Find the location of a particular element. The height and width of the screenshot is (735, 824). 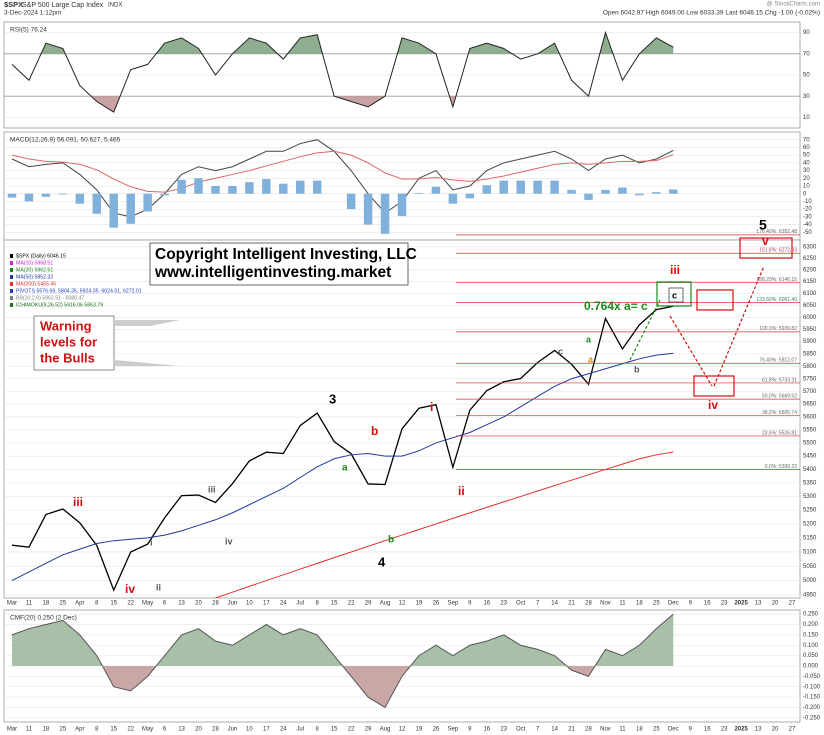

fib-label: 50.0%: 5669.52 is located at coordinates (779, 396).